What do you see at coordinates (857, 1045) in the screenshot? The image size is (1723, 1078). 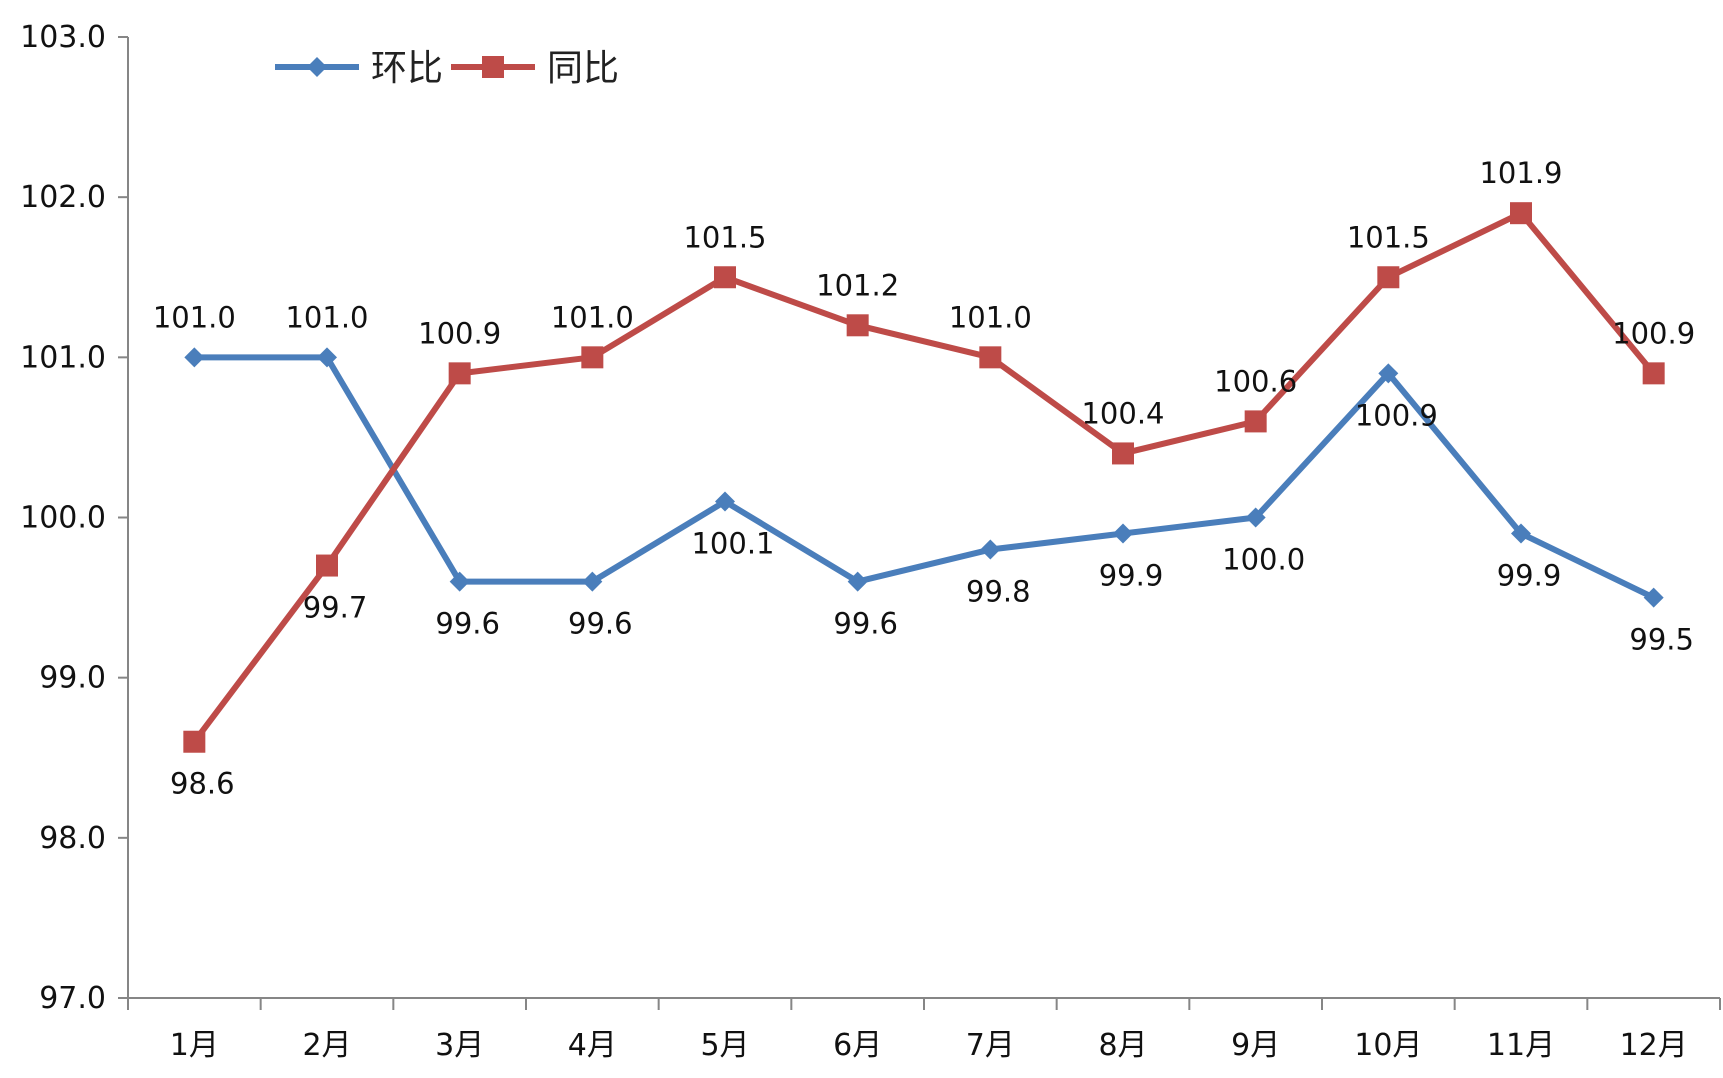 I see `x-tick-label: 6月` at bounding box center [857, 1045].